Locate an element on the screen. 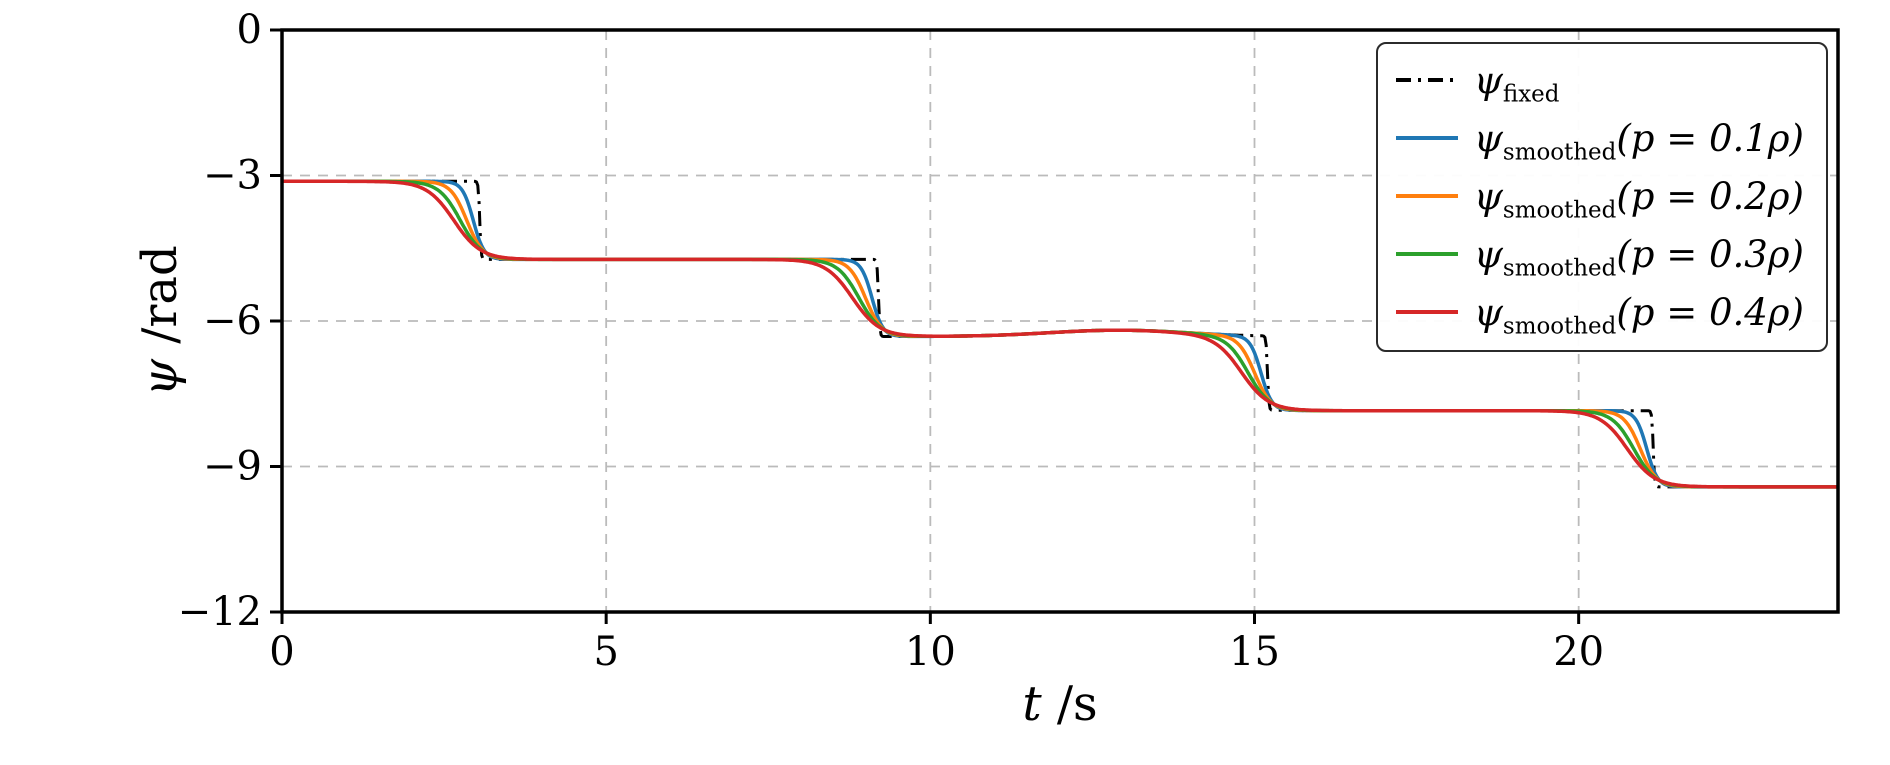  x-tick-label: 15 is located at coordinates (1254, 652).